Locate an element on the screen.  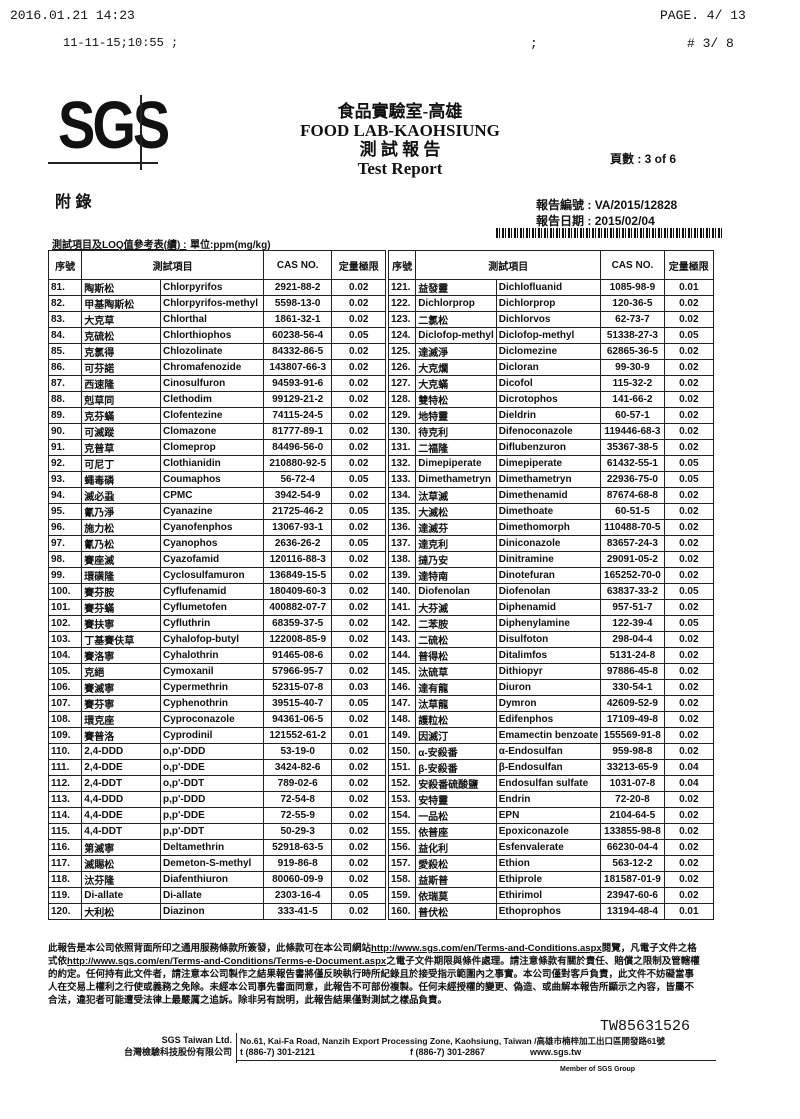
row-no: 154. is located at coordinates (402, 815).